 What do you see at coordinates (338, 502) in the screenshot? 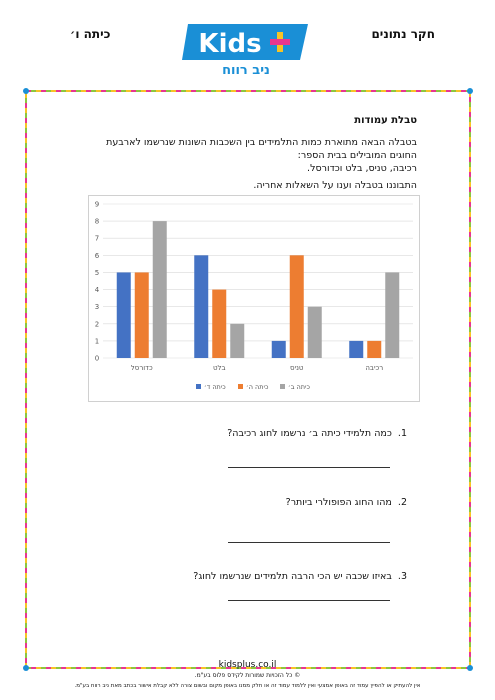
I see `question-text: מהו החוג הפופולרי ביותר?` at bounding box center [338, 502].